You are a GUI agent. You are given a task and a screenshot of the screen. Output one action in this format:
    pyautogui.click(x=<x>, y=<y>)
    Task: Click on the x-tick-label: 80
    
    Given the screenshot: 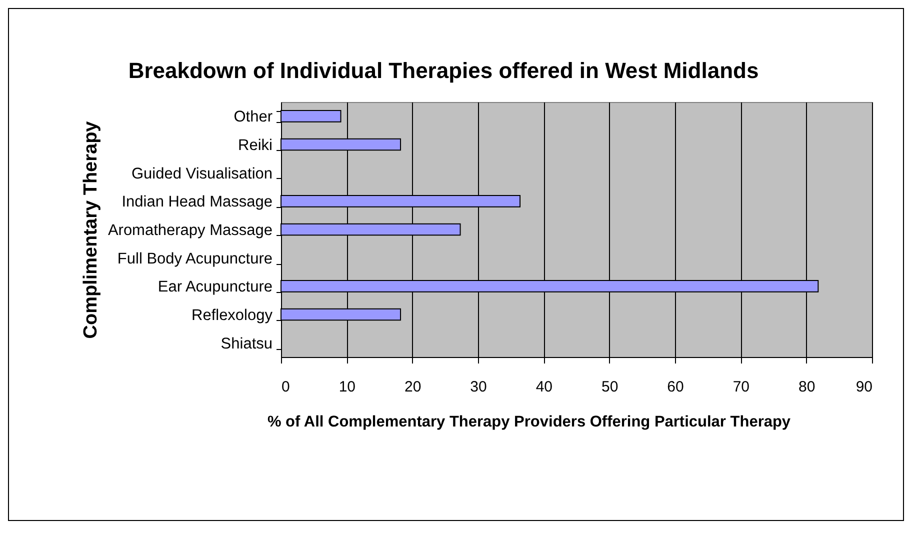 What is the action you would take?
    pyautogui.click(x=807, y=387)
    